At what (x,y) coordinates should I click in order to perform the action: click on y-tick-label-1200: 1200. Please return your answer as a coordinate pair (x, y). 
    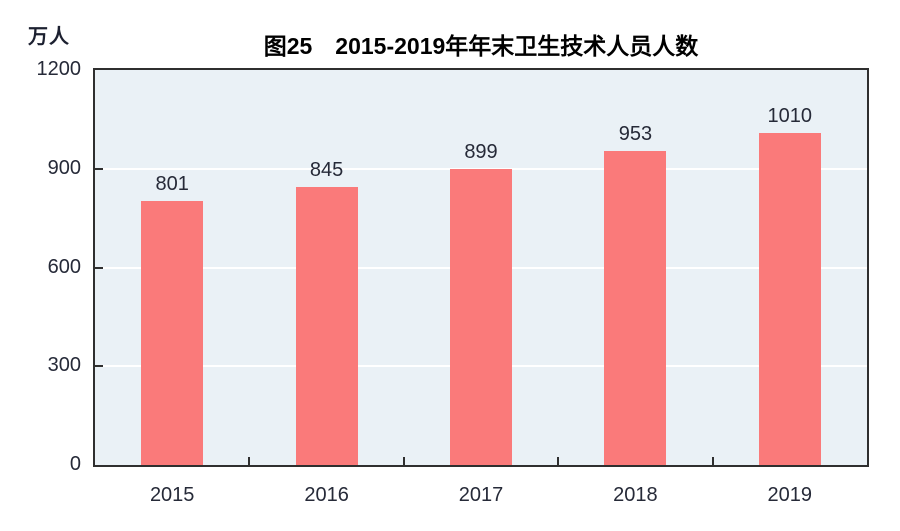
    Looking at the image, I should click on (59, 69).